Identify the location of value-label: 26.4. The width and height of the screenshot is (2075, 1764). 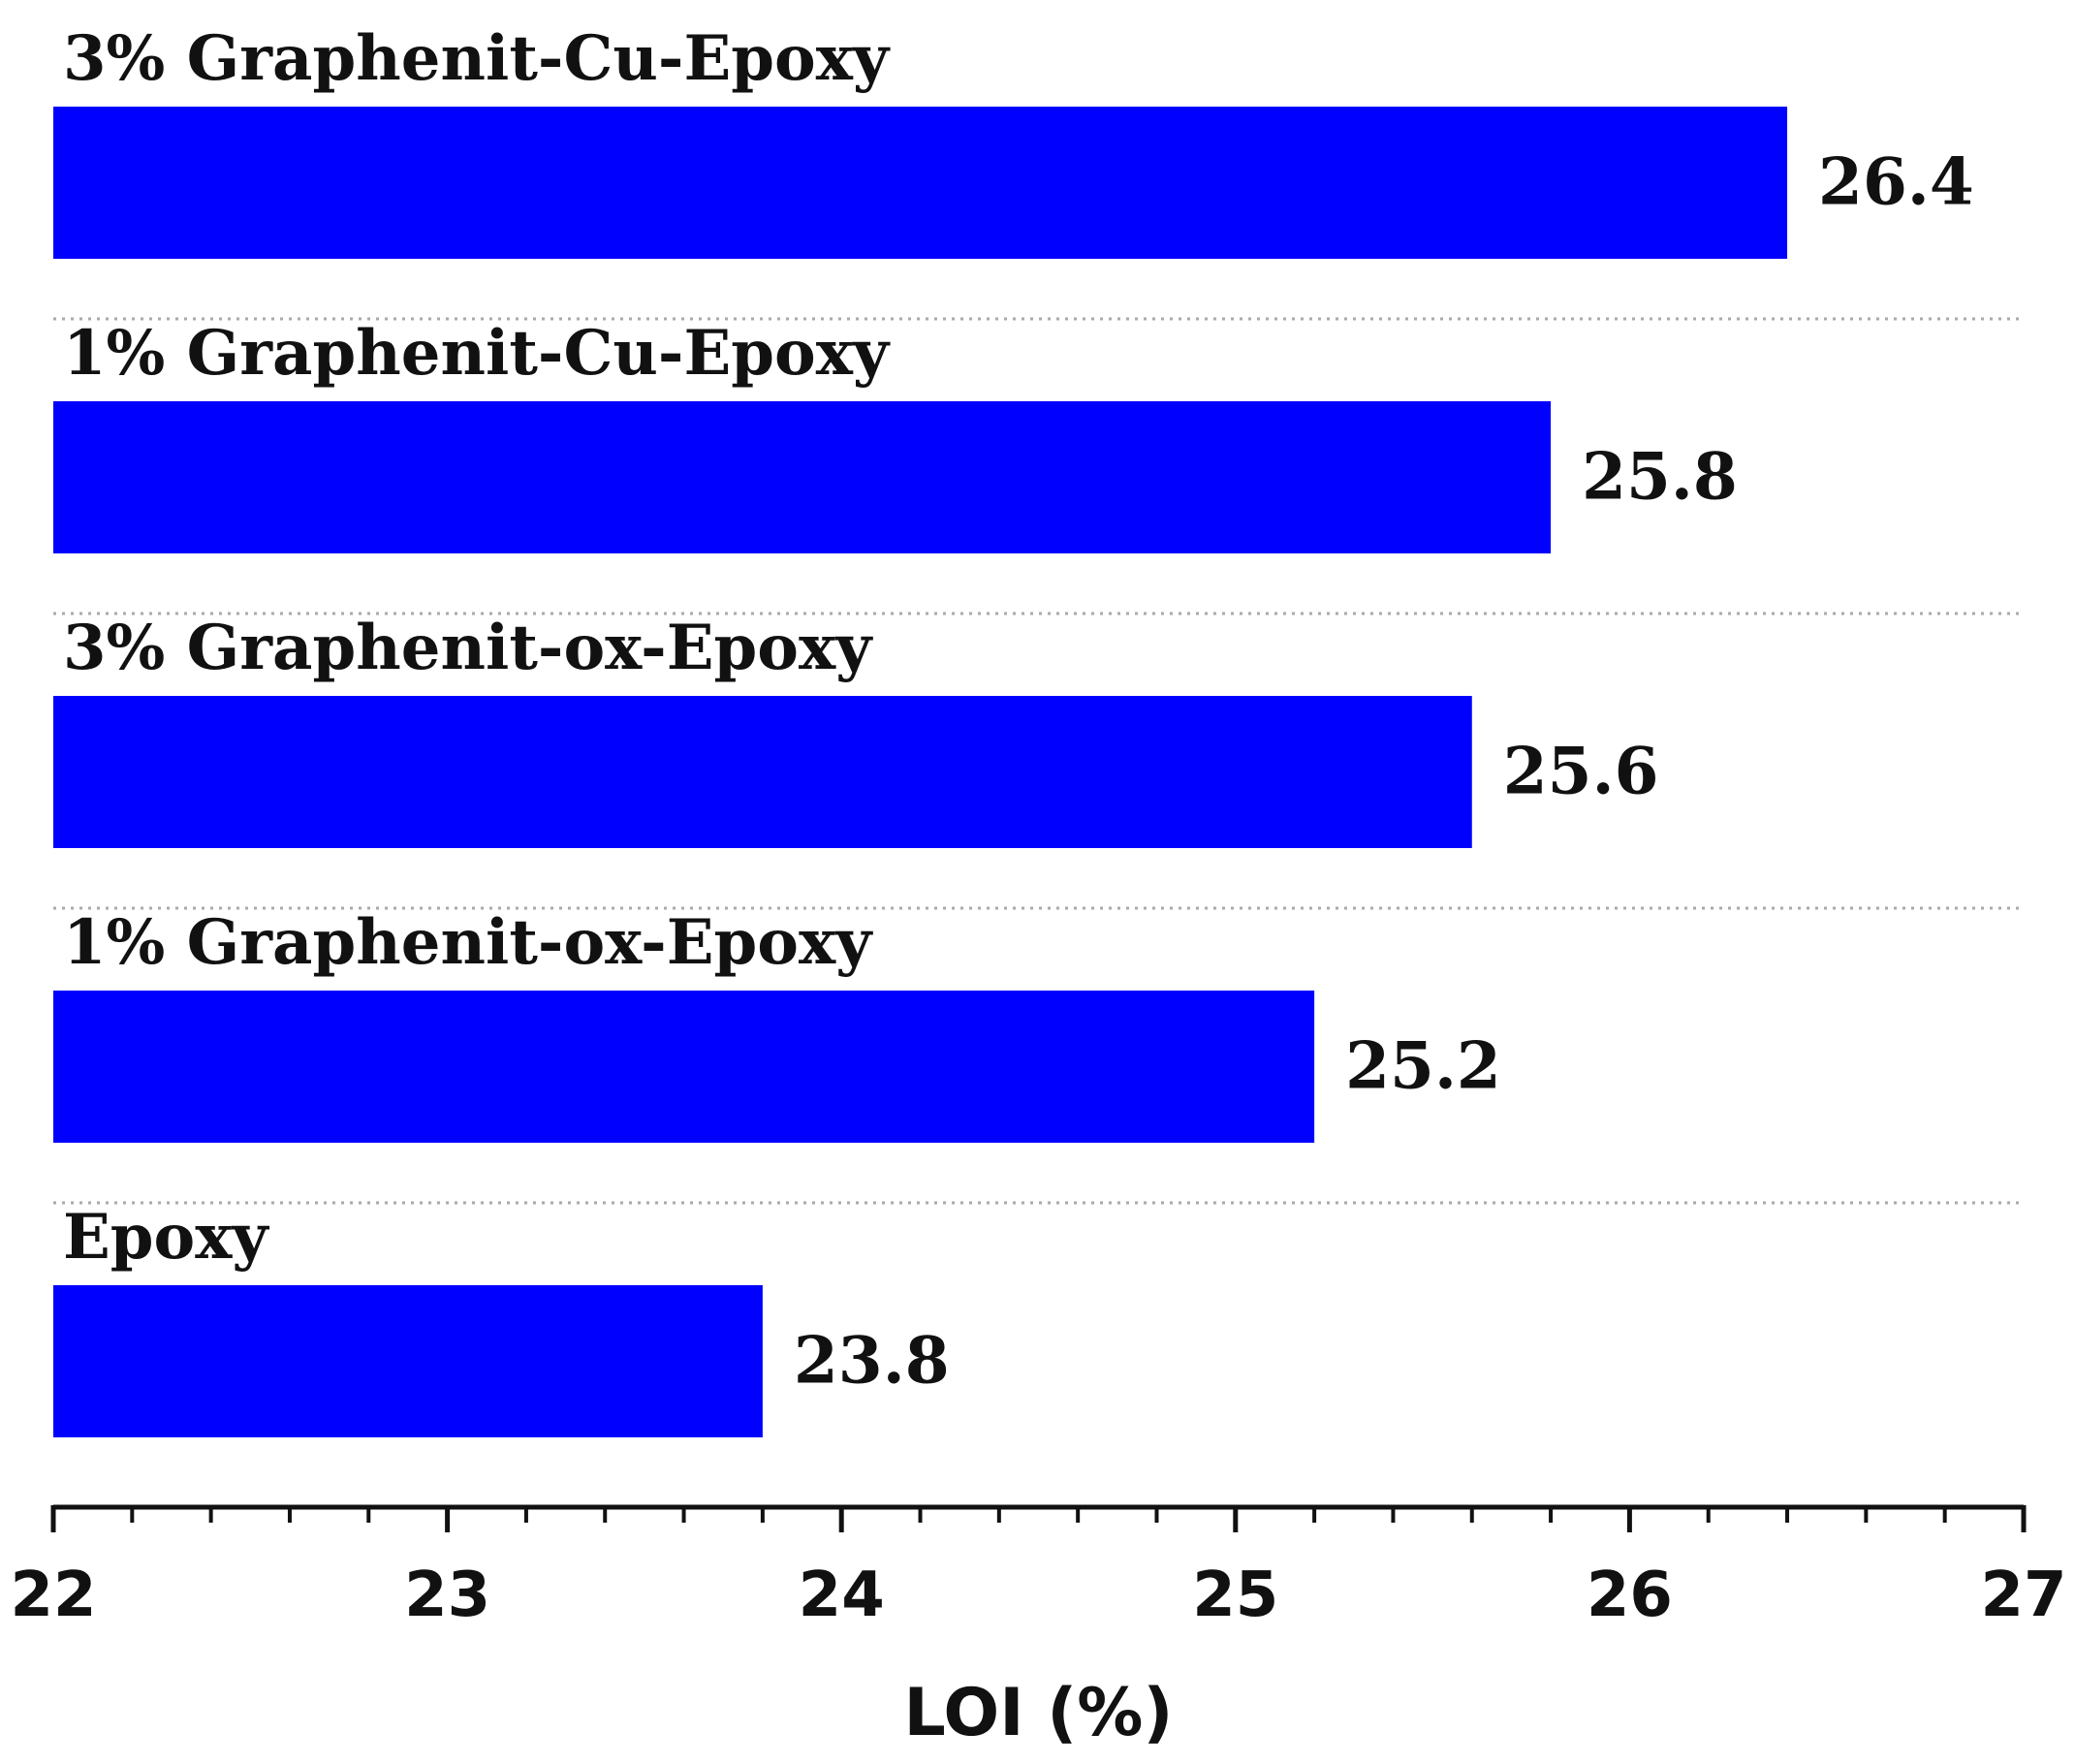
(1896, 182).